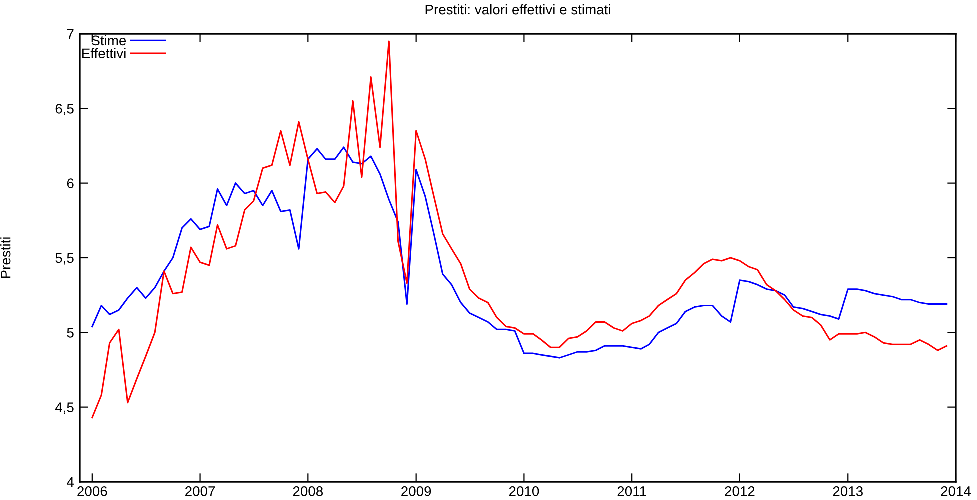 Image resolution: width=977 pixels, height=500 pixels. What do you see at coordinates (740, 491) in the screenshot?
I see `x-tick-label: 2012` at bounding box center [740, 491].